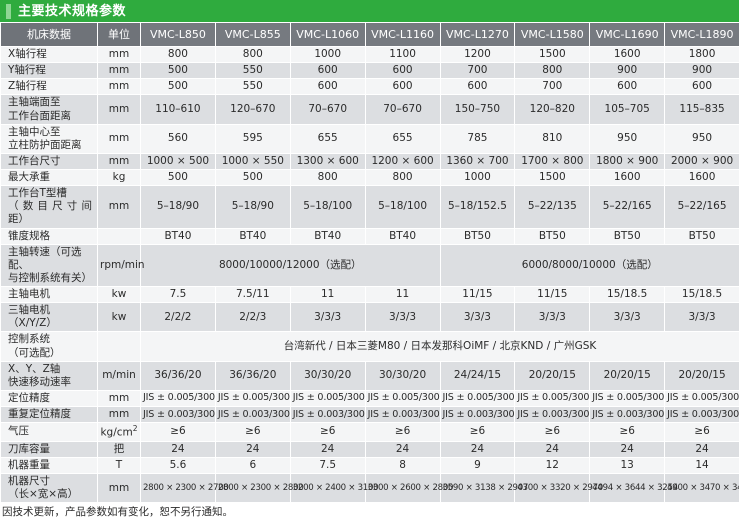 This screenshot has height=520, width=739. I want to click on row-value: 13, so click(627, 465).